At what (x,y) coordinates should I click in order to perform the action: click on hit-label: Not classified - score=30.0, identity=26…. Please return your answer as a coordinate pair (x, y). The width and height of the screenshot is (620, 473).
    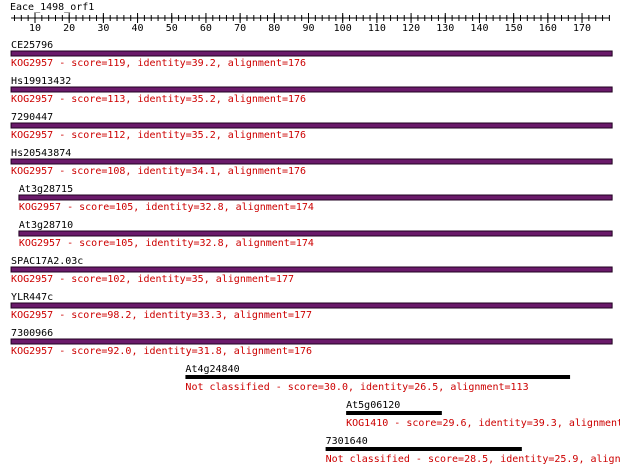
    Looking at the image, I should click on (356, 387).